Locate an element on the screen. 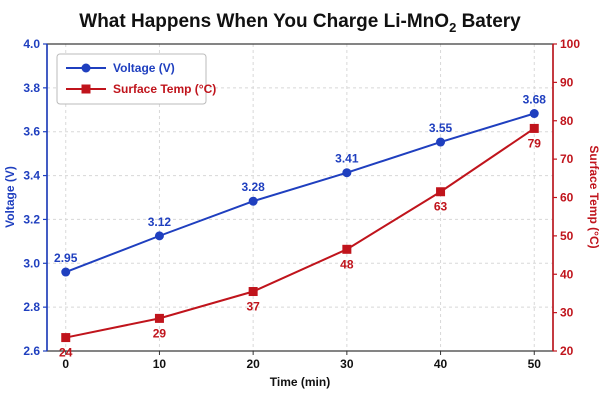 Image resolution: width=600 pixels, height=400 pixels. chart-title-subscript: 2 is located at coordinates (452, 27).